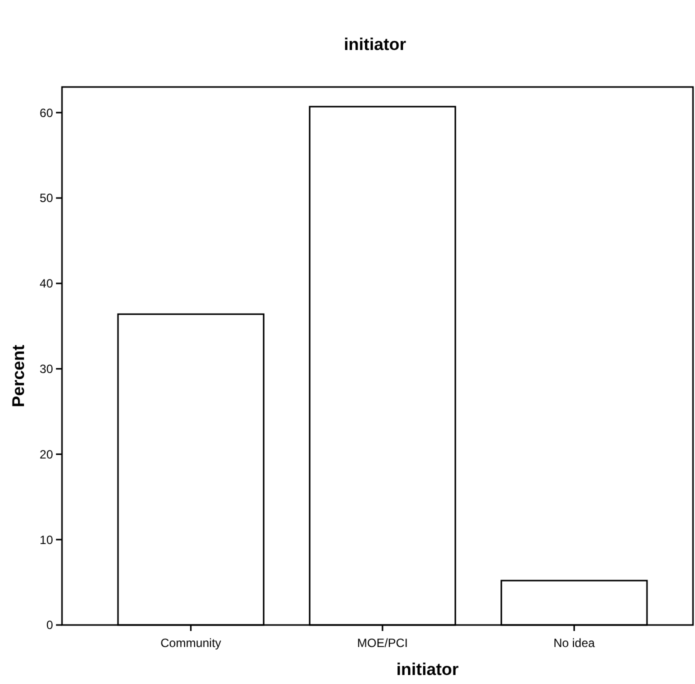 The image size is (695, 684). I want to click on y-tick-label: 40, so click(47, 283).